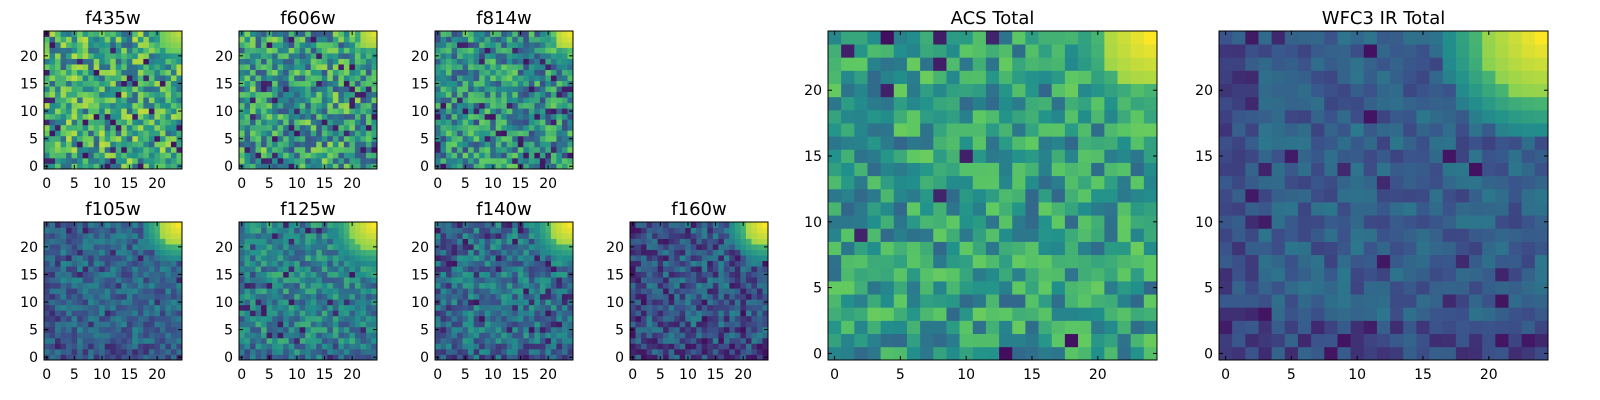 The image size is (1600, 400). Describe the element at coordinates (307, 209) in the screenshot. I see `panel-title: f125w` at that location.